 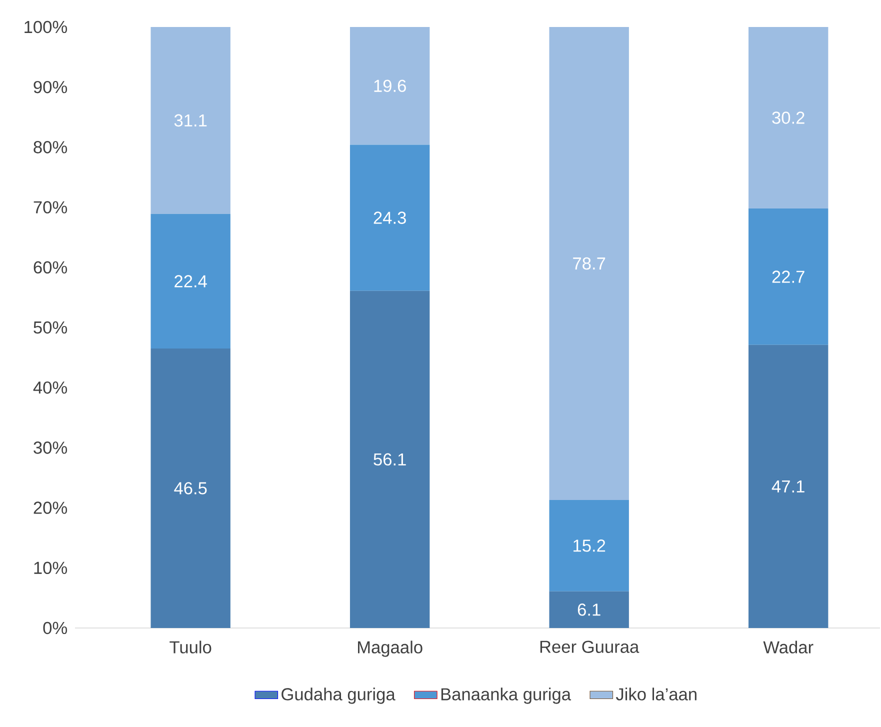 I want to click on data-label: 24.3, so click(x=390, y=218).